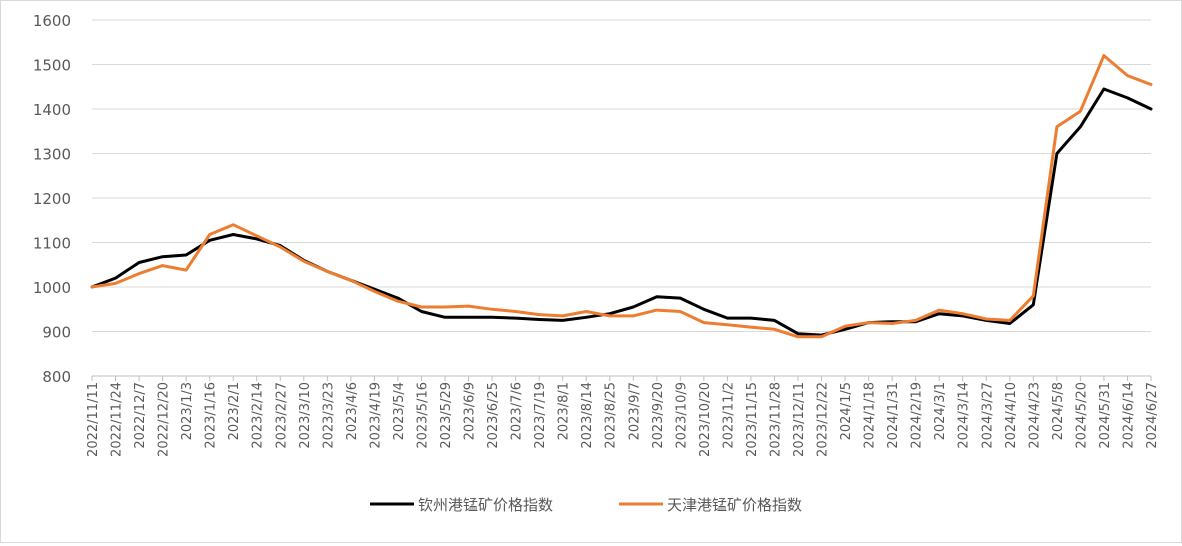 This screenshot has width=1182, height=546. I want to click on x-tick-label: 2022/11/11, so click(93, 419).